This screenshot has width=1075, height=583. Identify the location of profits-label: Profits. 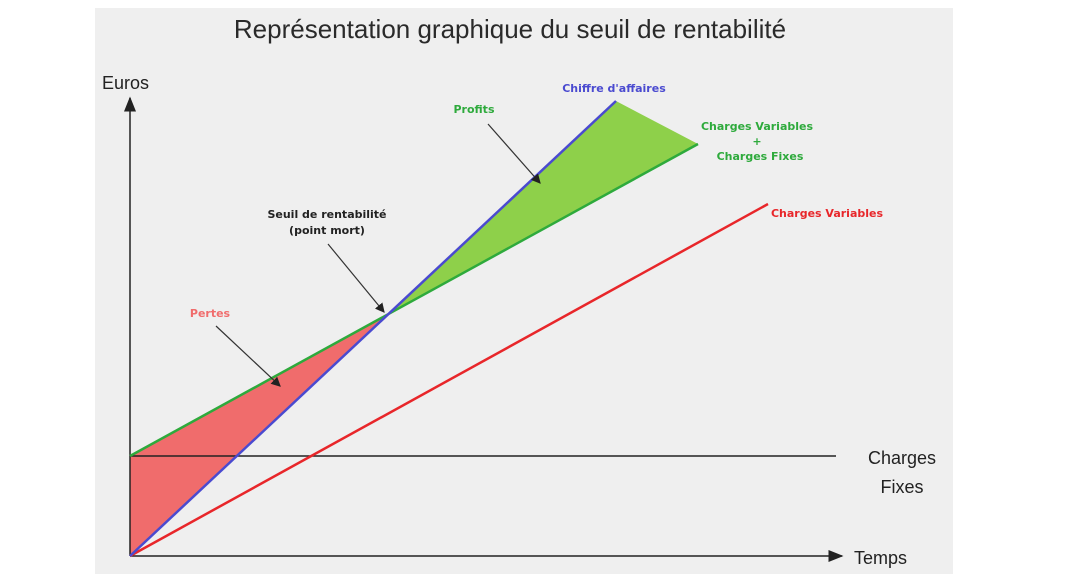
(473, 109).